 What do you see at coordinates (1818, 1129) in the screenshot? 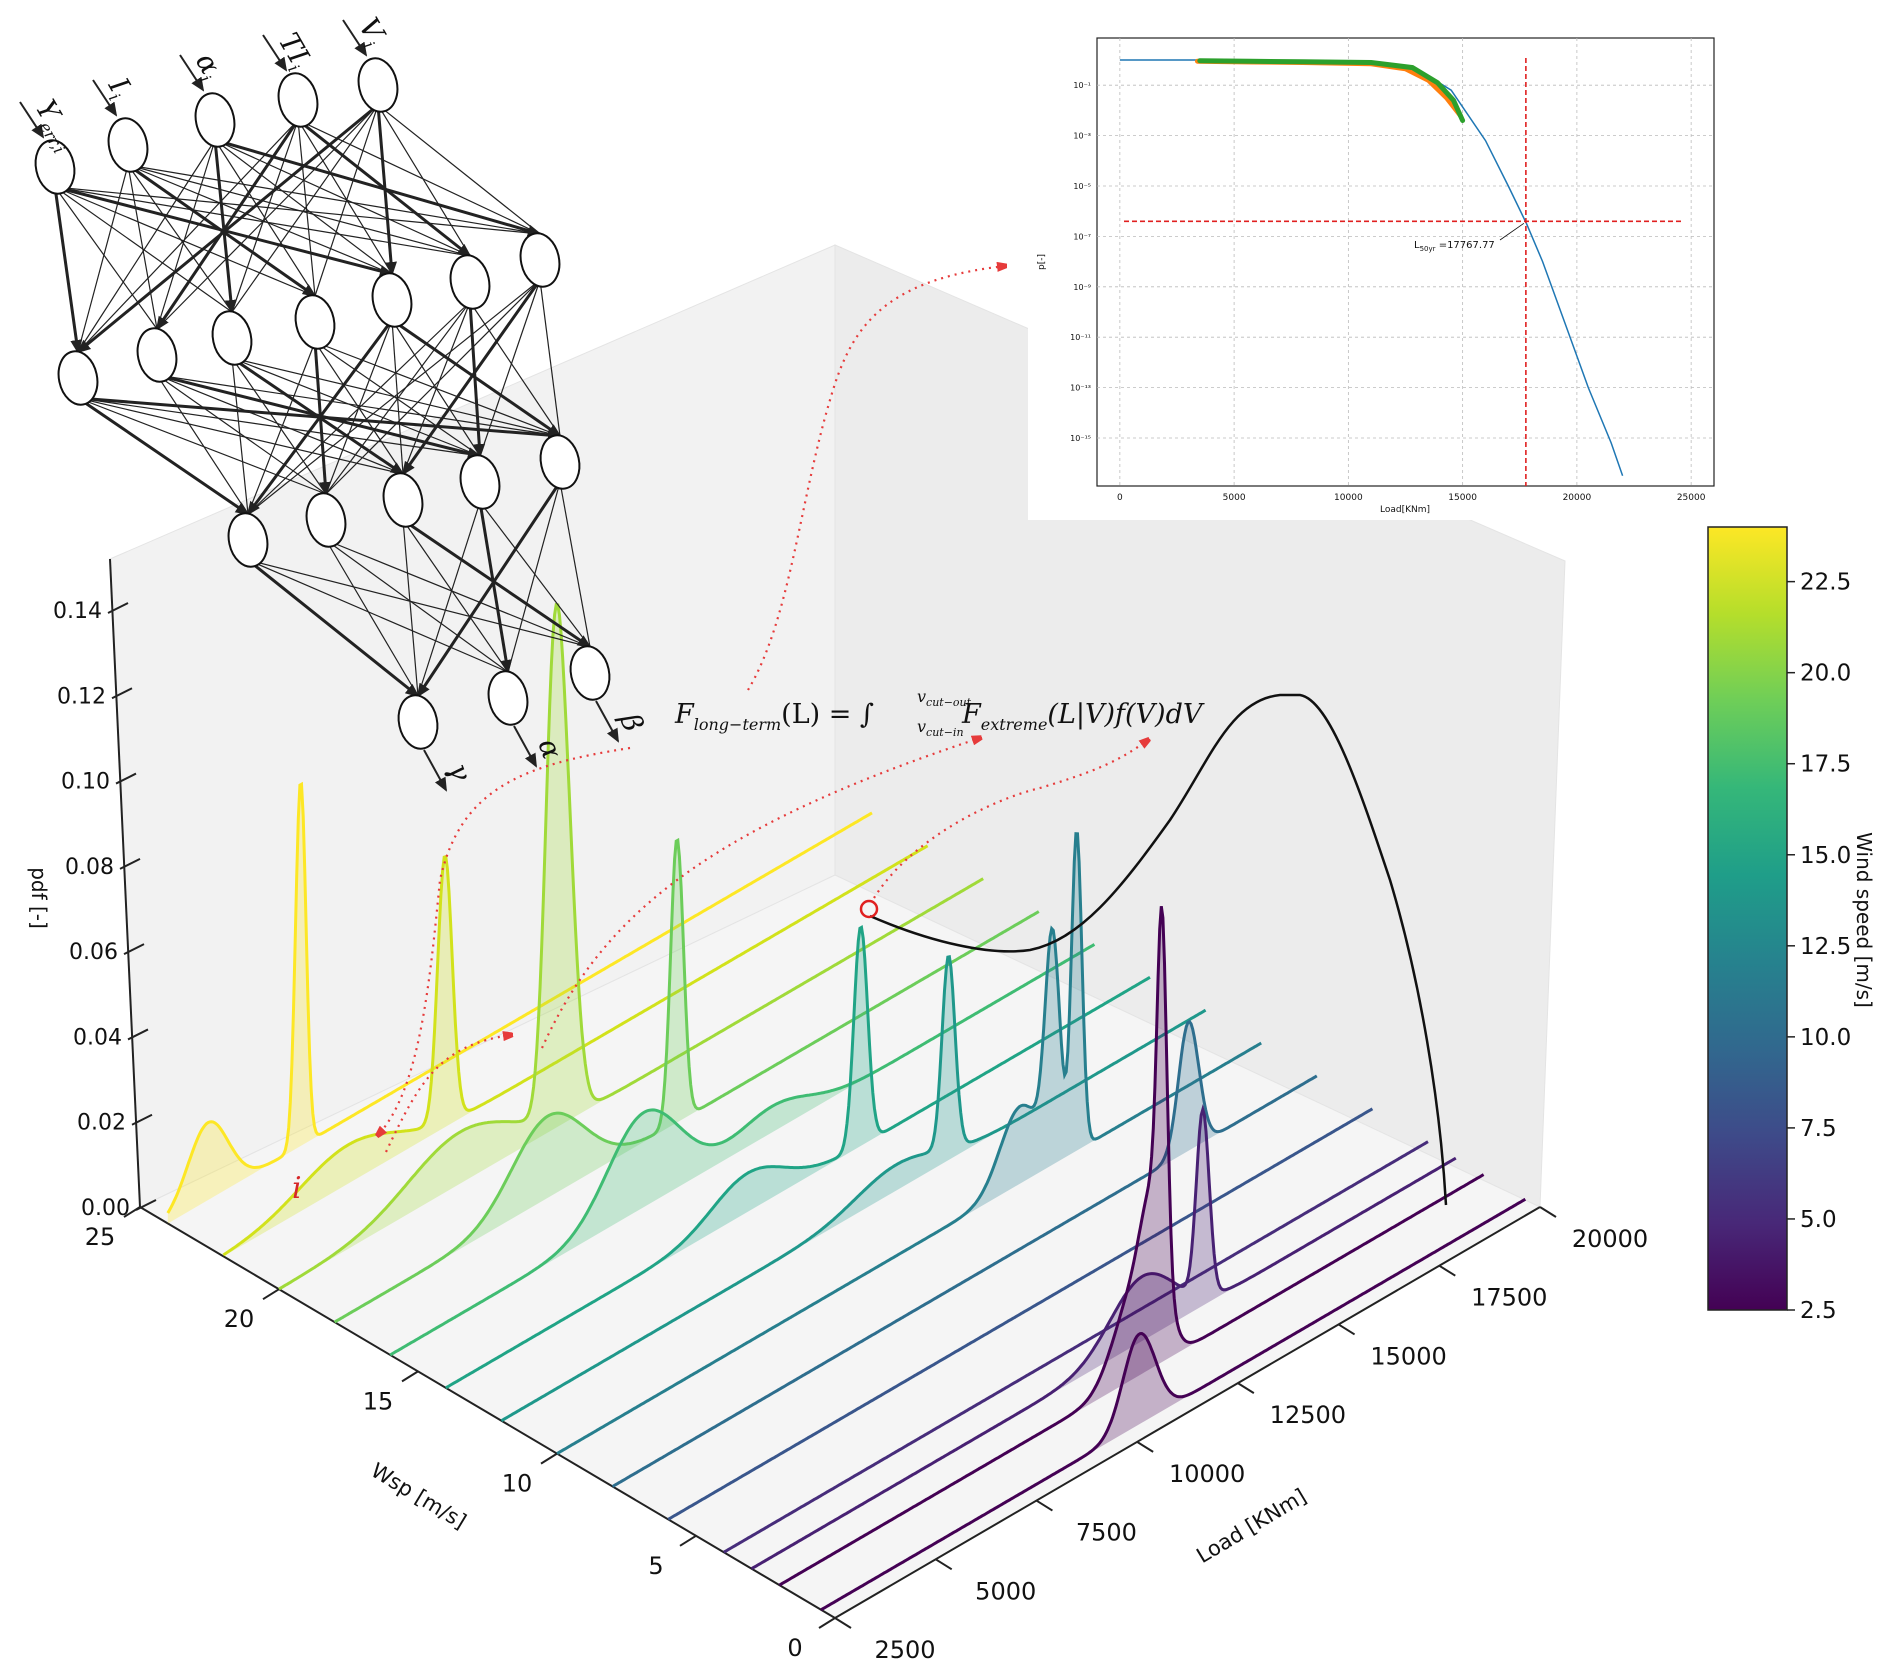
I see `colorbar-tick-label: 7.5` at bounding box center [1818, 1129].